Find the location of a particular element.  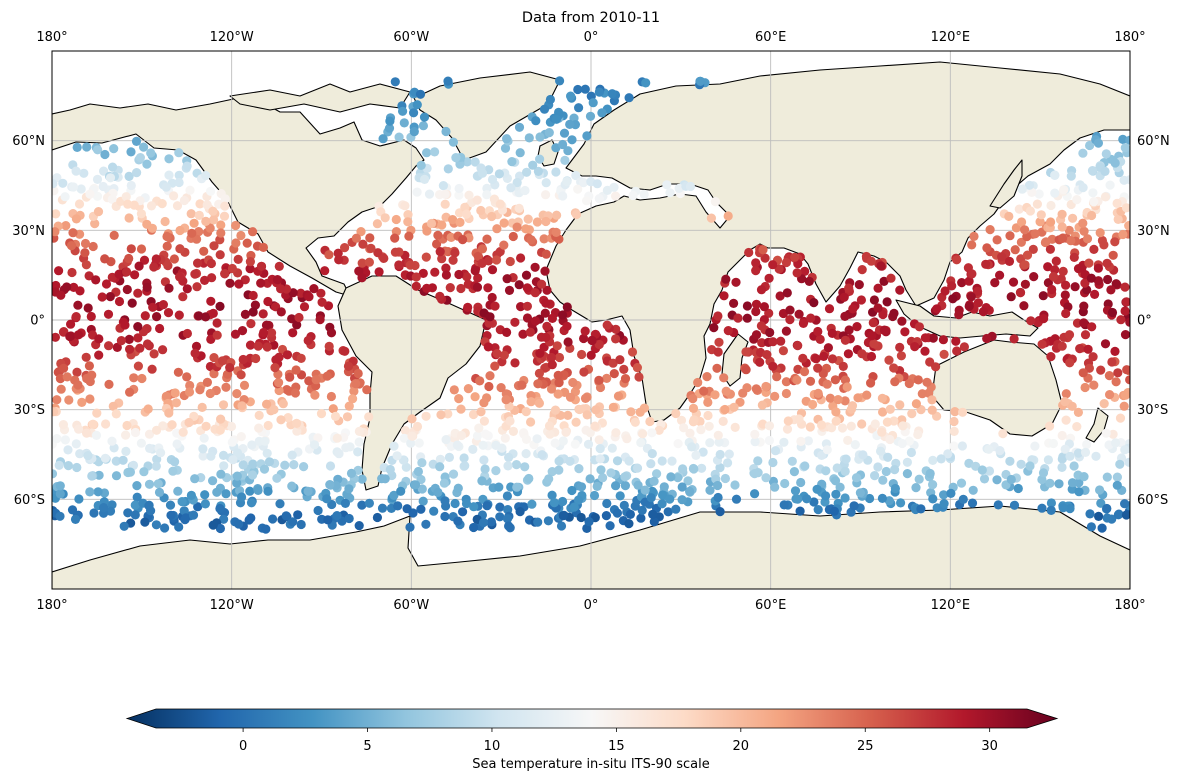

colorbar-ticks: 0 5 10 15 20 25 30 is located at coordinates (618, 741).